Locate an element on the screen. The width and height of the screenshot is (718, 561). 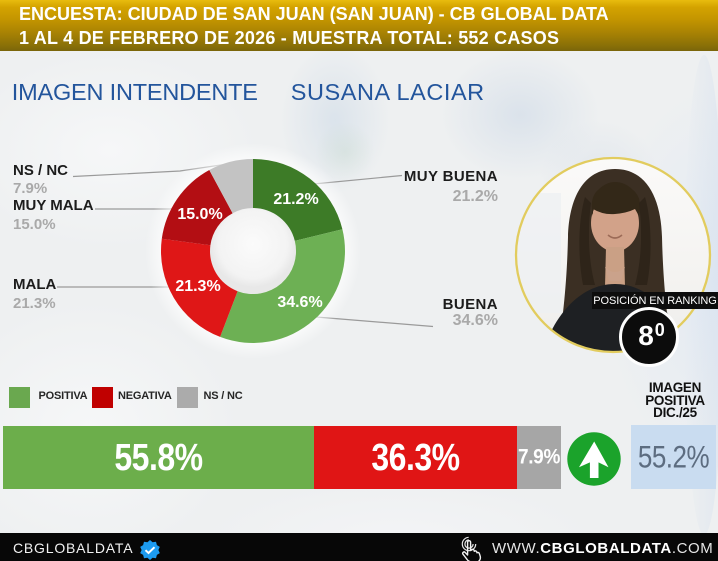
svg-text: 15.0% is located at coordinates (199, 214).